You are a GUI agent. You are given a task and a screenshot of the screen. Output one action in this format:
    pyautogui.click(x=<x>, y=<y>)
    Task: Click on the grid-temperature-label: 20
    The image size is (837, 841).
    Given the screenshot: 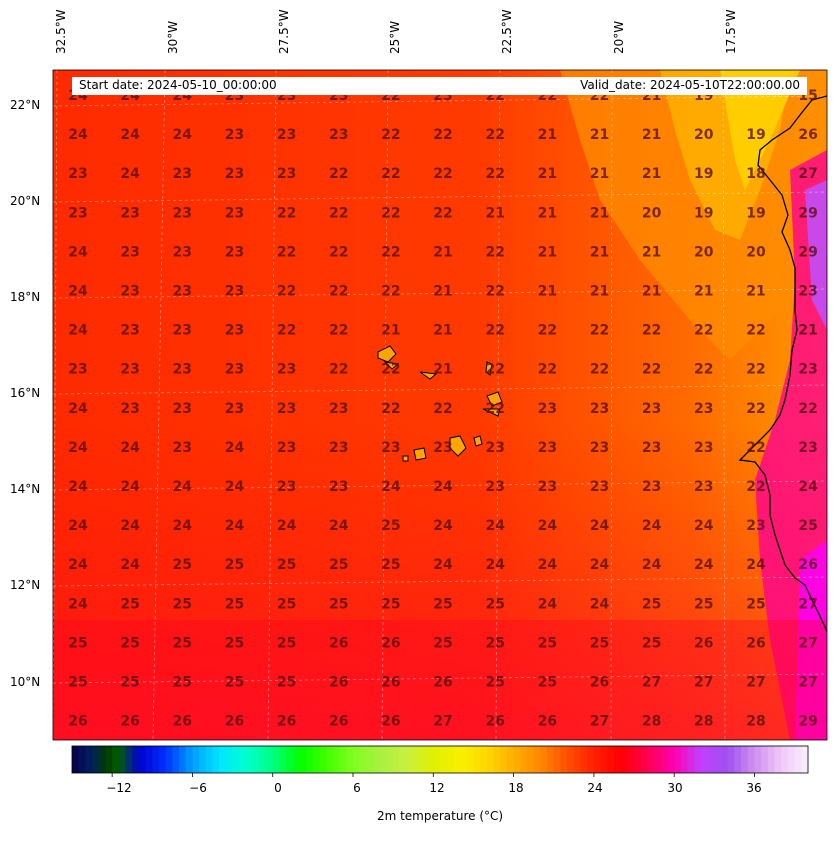 What is the action you would take?
    pyautogui.click(x=704, y=252)
    